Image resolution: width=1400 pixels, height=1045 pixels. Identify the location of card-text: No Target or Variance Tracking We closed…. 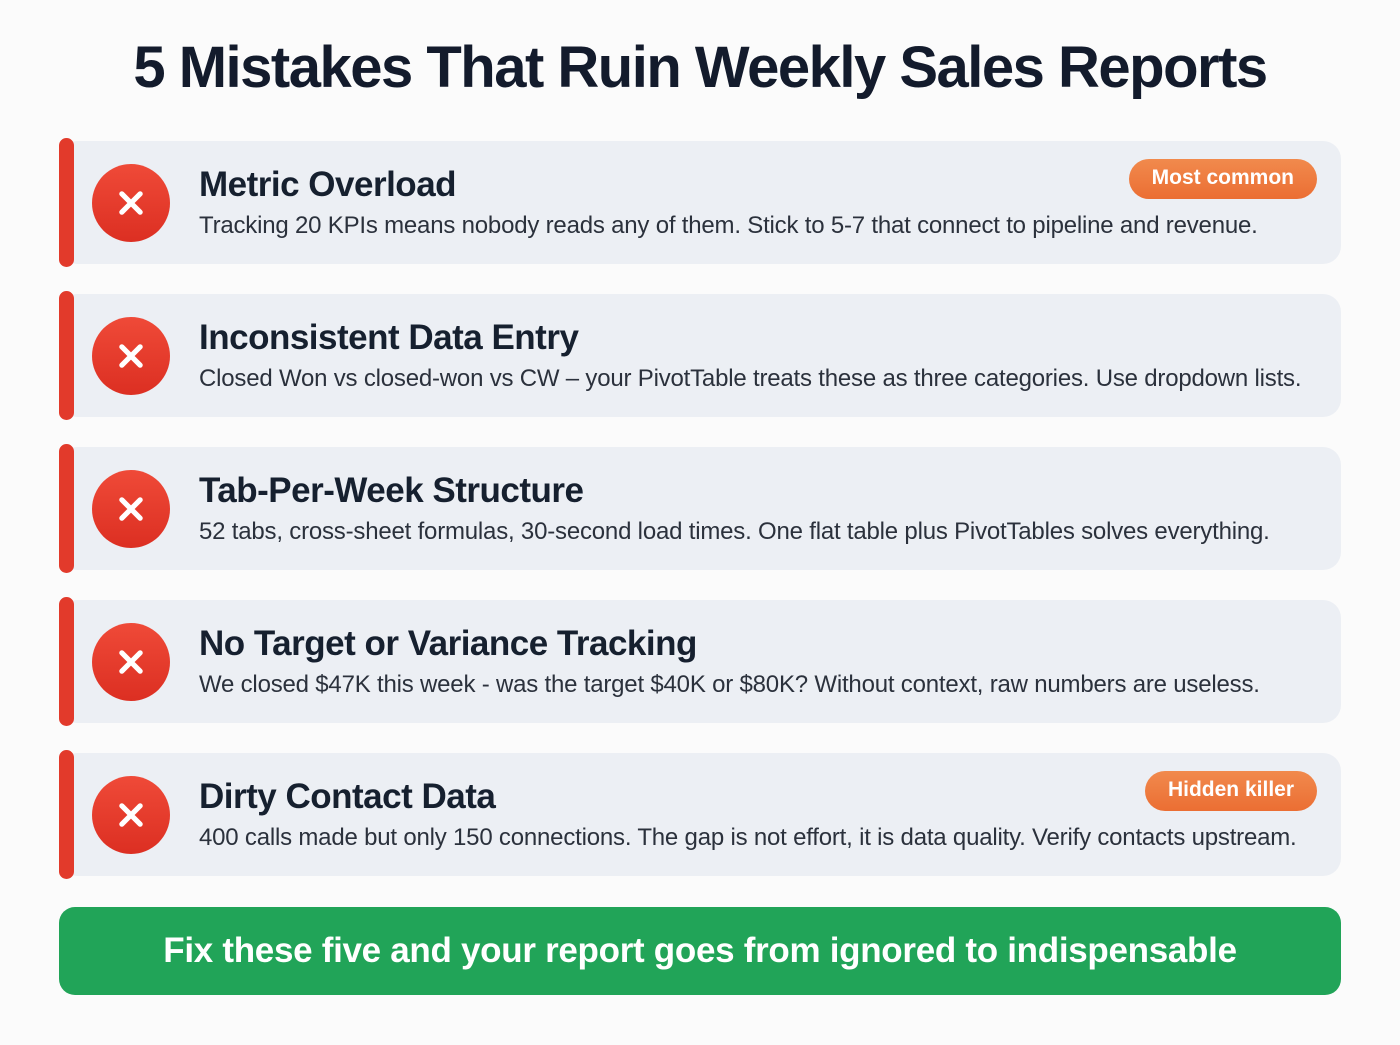
(799, 661).